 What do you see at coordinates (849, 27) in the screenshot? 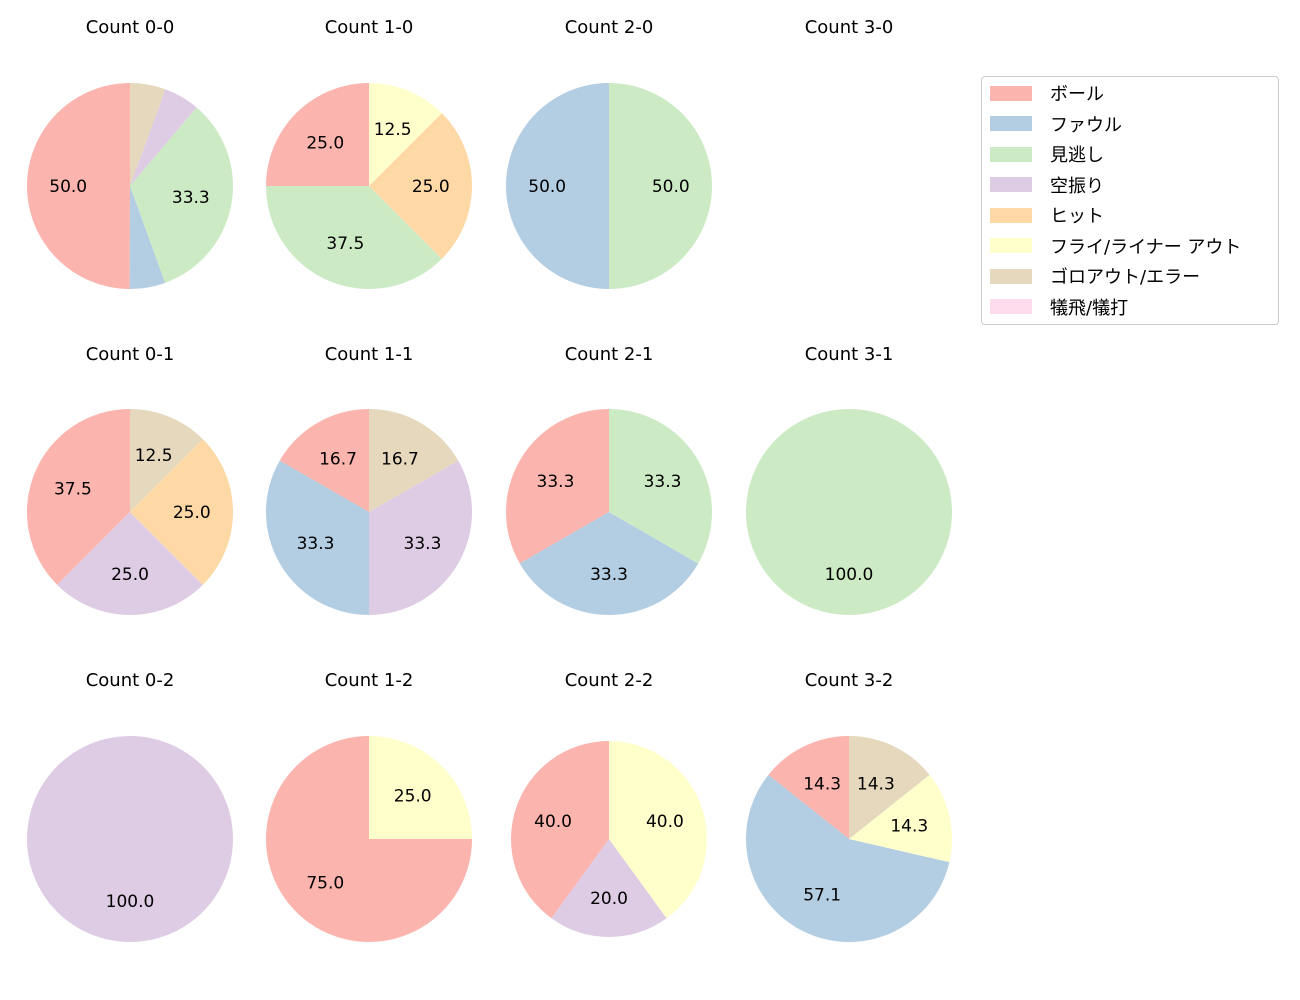
I see `pie-title: Count 3-0` at bounding box center [849, 27].